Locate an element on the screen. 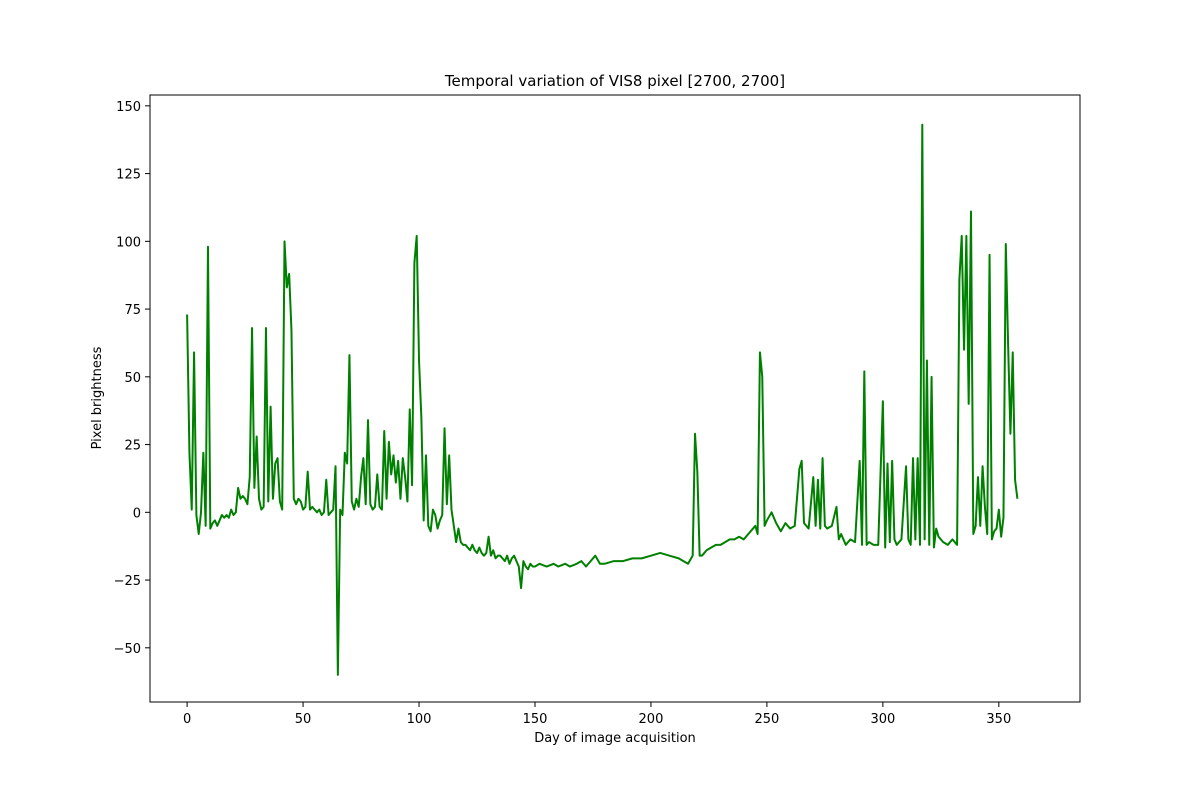 The height and width of the screenshot is (788, 1200). x-tick-label: 150 is located at coordinates (535, 719).